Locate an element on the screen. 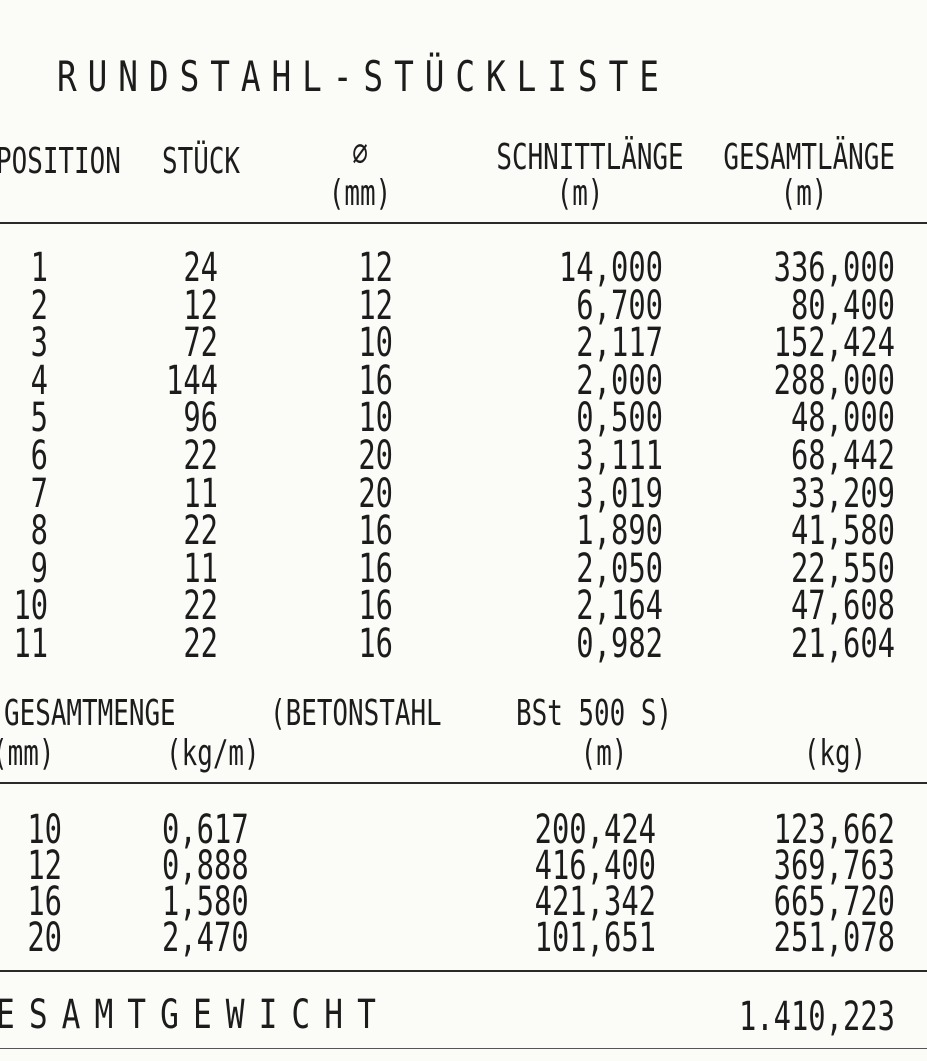  table-cell-stueck: 72 is located at coordinates (200, 343).